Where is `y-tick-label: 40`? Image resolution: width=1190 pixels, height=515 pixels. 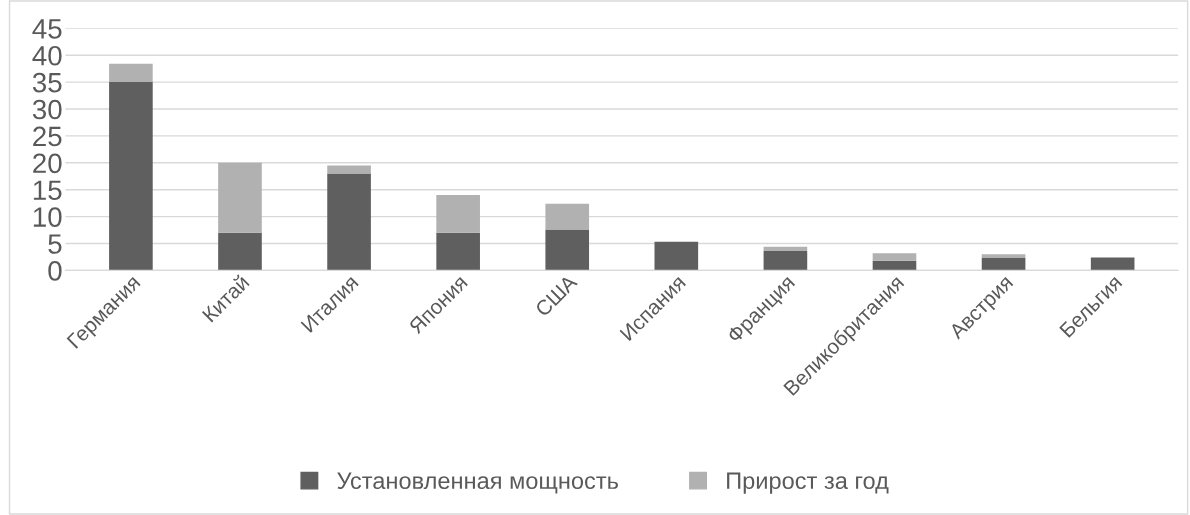
y-tick-label: 40 is located at coordinates (47, 55).